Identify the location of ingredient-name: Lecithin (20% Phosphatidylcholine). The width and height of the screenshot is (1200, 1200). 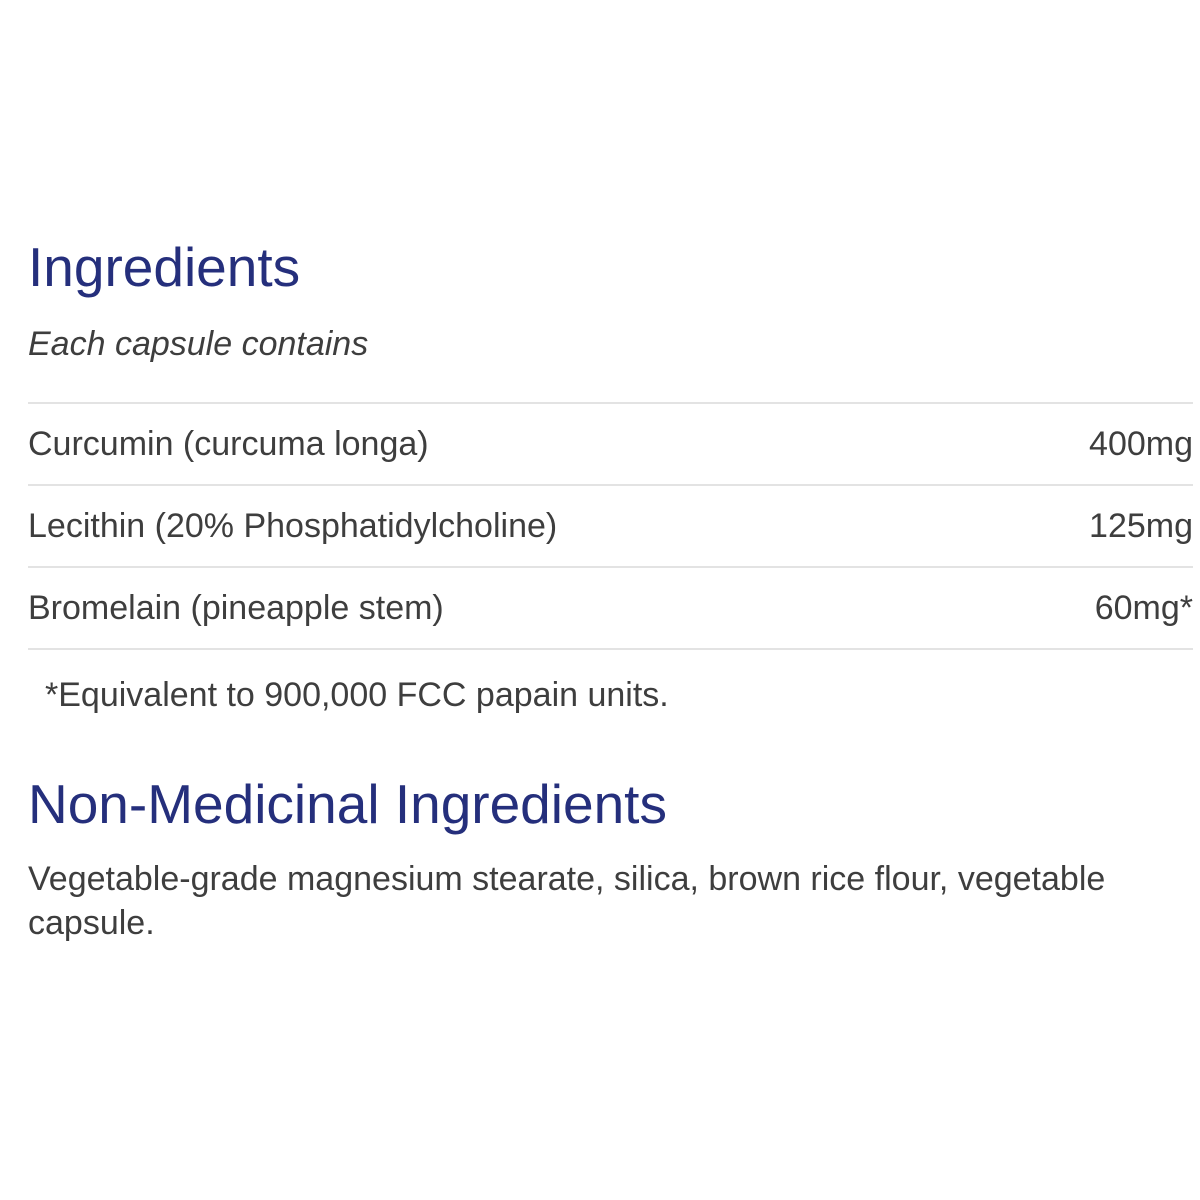
(515, 526).